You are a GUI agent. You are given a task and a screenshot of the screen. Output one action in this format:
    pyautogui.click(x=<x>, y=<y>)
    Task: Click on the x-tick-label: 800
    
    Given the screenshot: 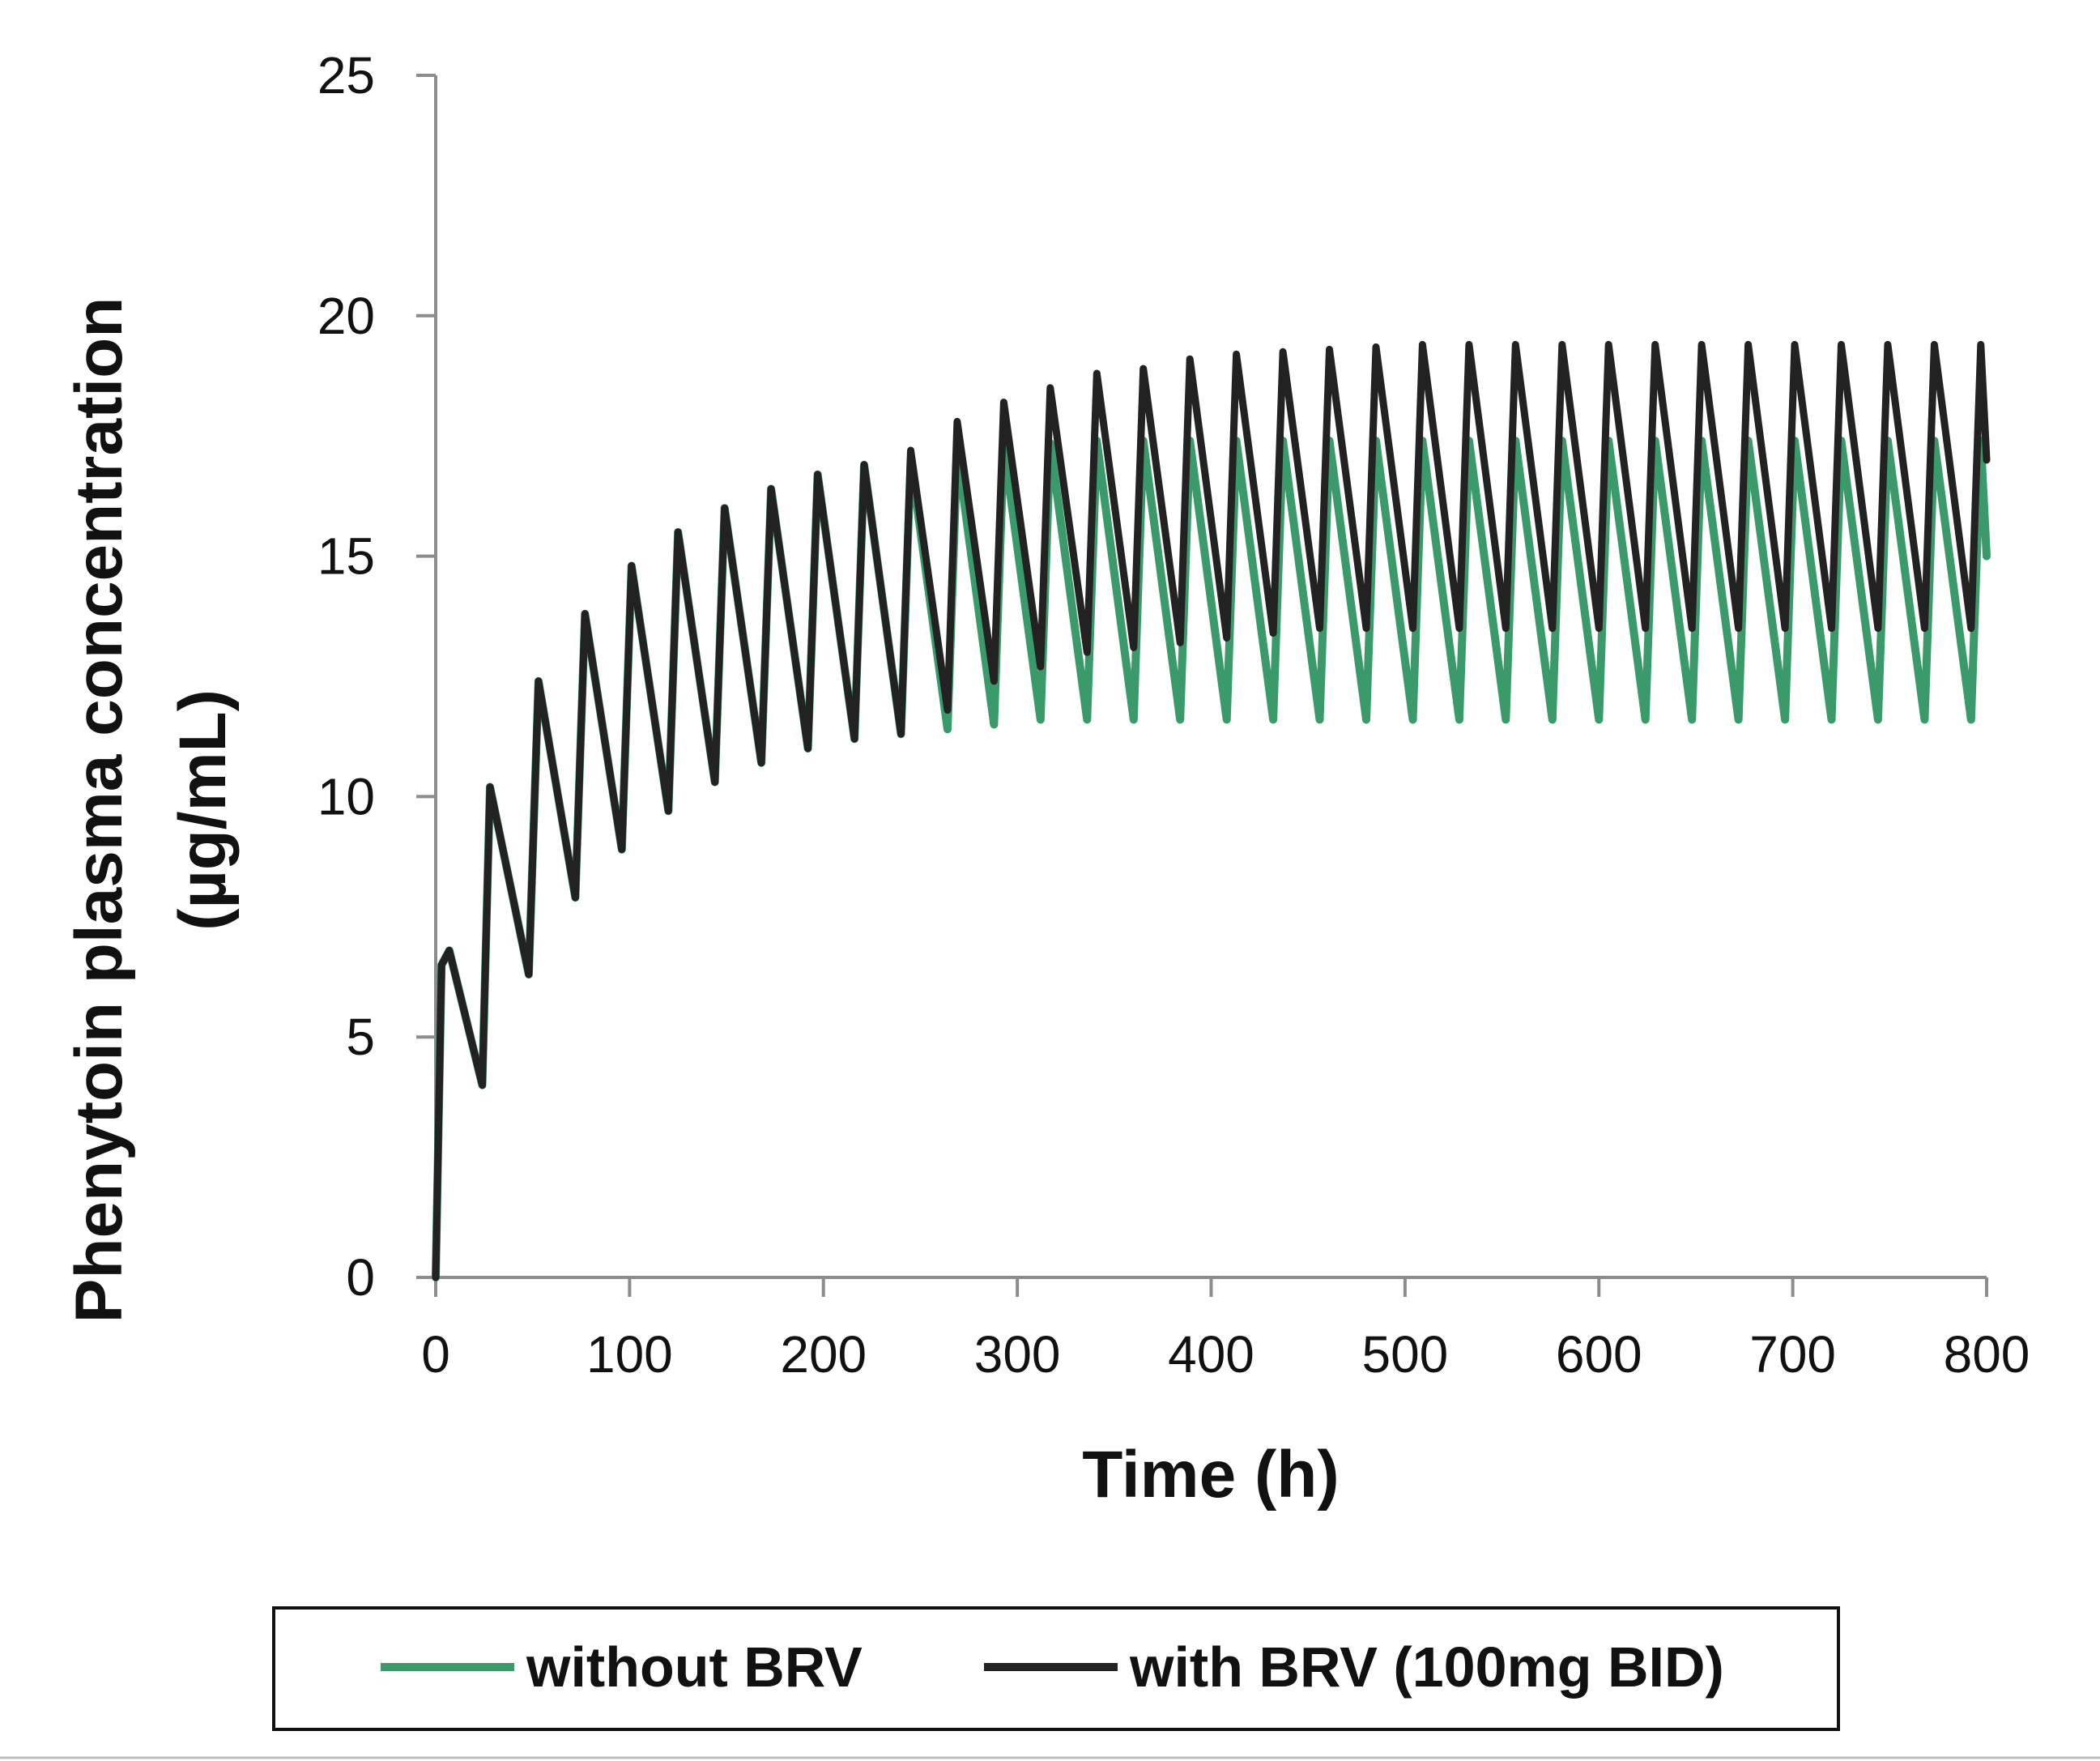 What is the action you would take?
    pyautogui.click(x=1987, y=1354)
    